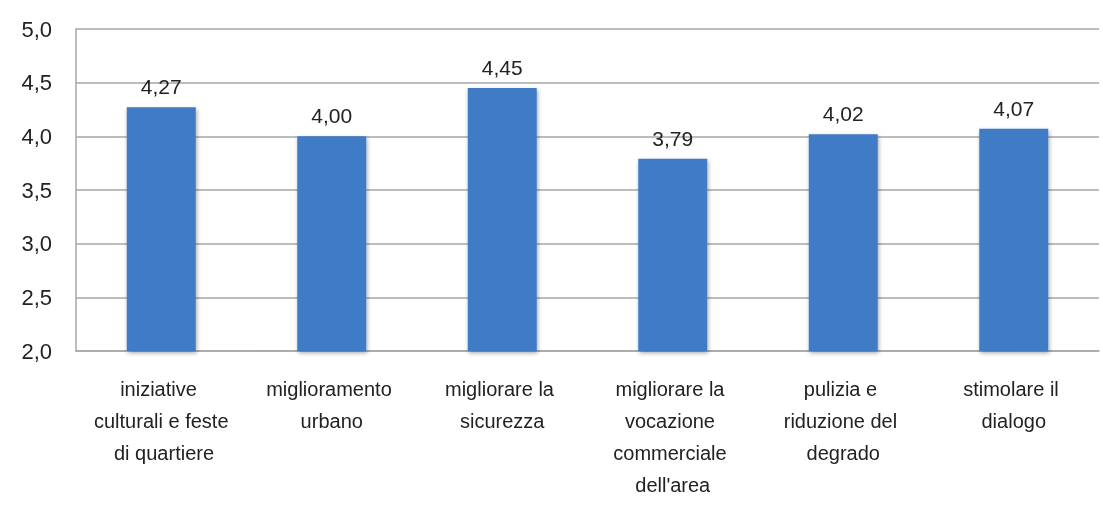 The height and width of the screenshot is (532, 1103). What do you see at coordinates (502, 405) in the screenshot?
I see `x-tick-label: migliorare la sicurezza` at bounding box center [502, 405].